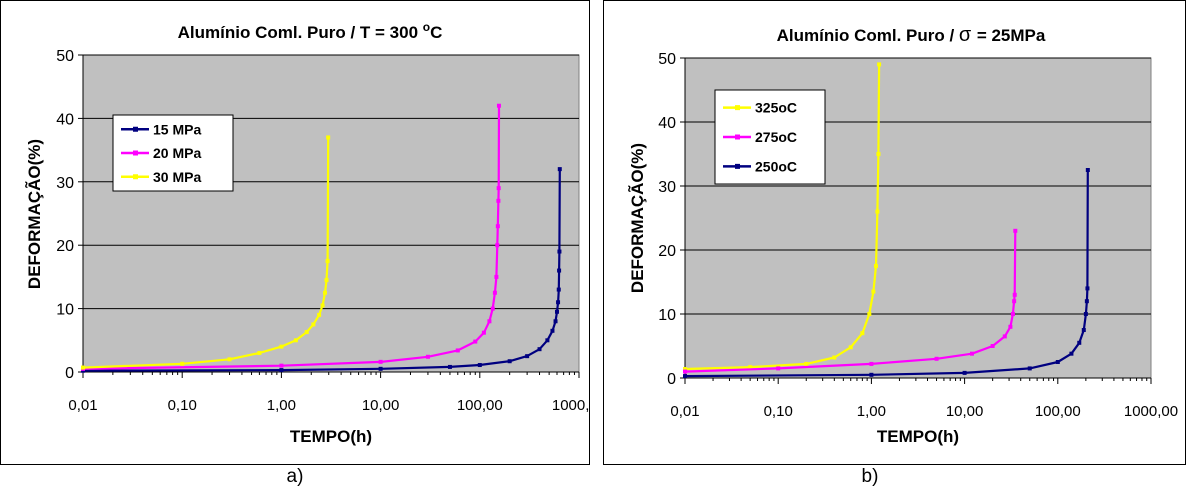  What do you see at coordinates (34, 214) in the screenshot?
I see `y-axis-label: DEFORMAÇÃO(%)` at bounding box center [34, 214].